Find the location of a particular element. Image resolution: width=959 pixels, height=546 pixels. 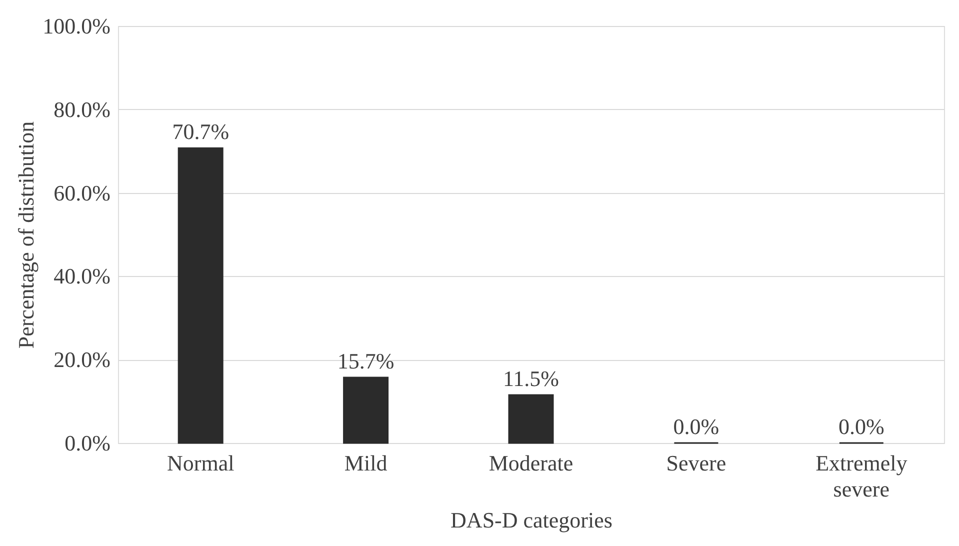

y-tick-label: 0.0% is located at coordinates (87, 443).